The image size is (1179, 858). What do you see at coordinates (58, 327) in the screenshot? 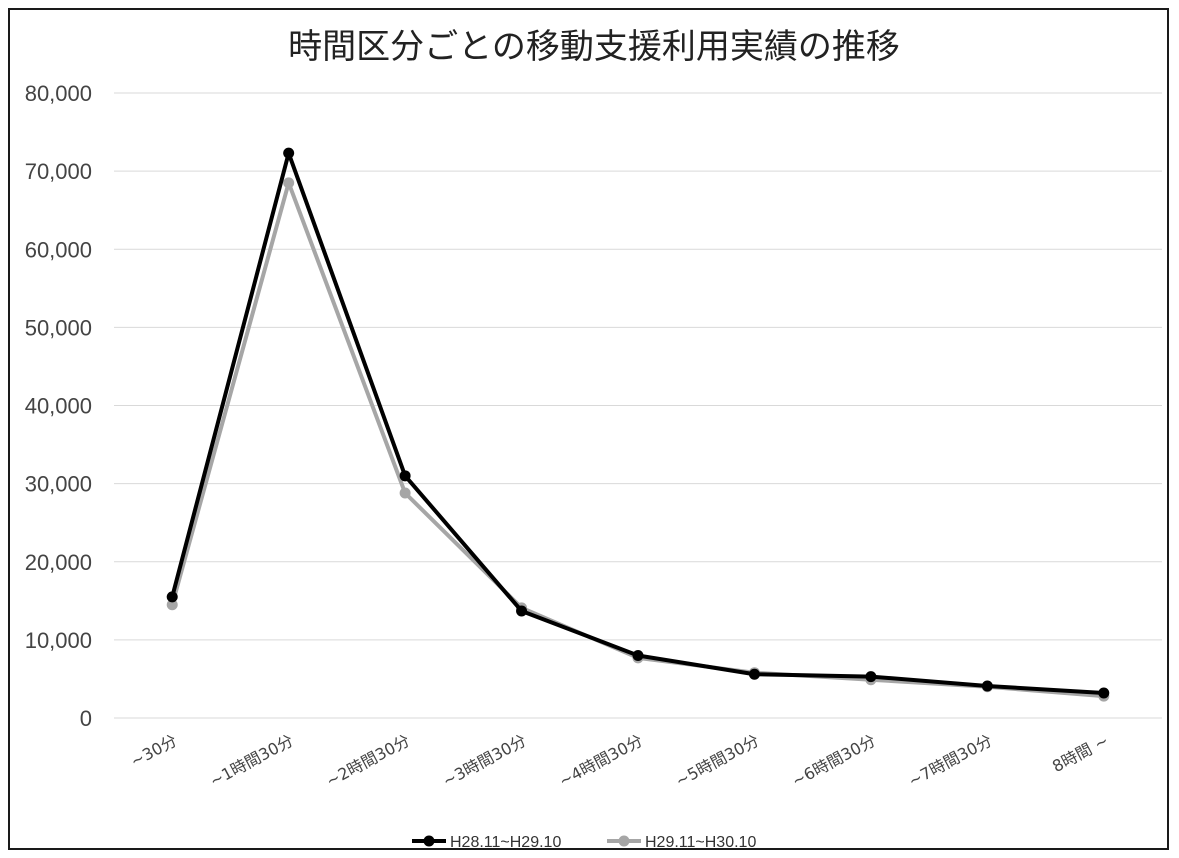
I see `y-tick-label: 50,000` at bounding box center [58, 327].